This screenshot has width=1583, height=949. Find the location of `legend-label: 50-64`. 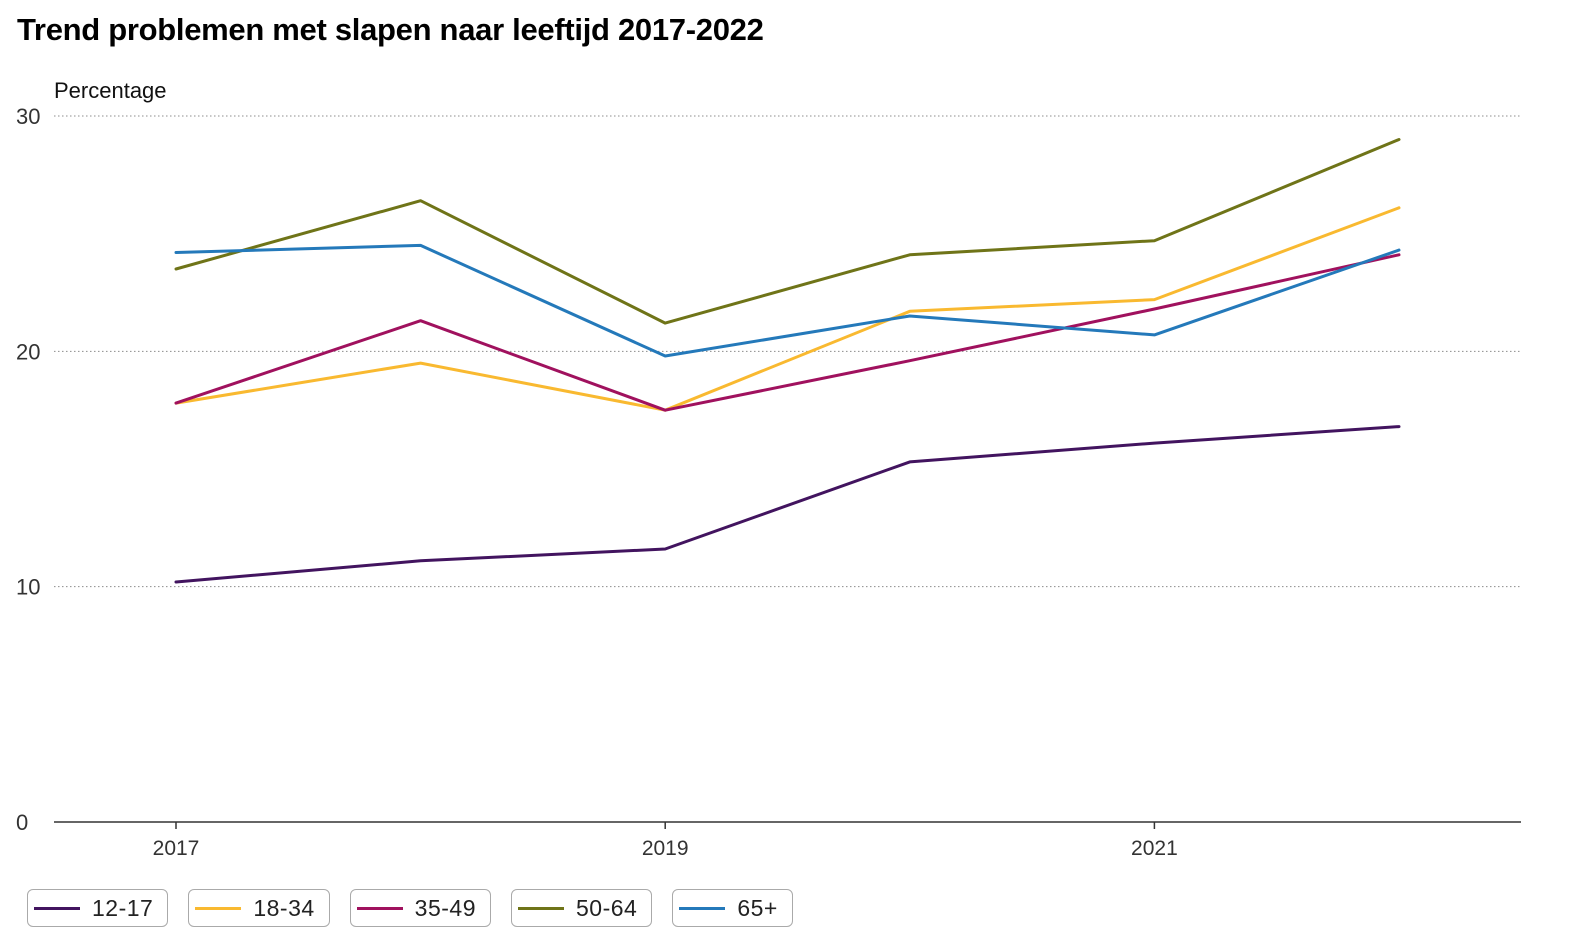

legend-label: 50-64 is located at coordinates (606, 907).